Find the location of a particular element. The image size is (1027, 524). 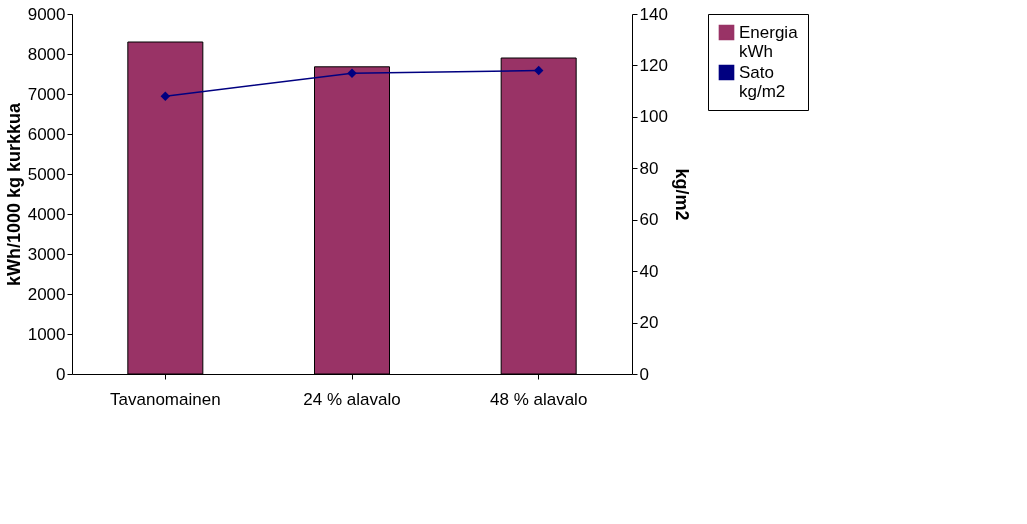

y2-tick-label: 120 is located at coordinates (653, 65).